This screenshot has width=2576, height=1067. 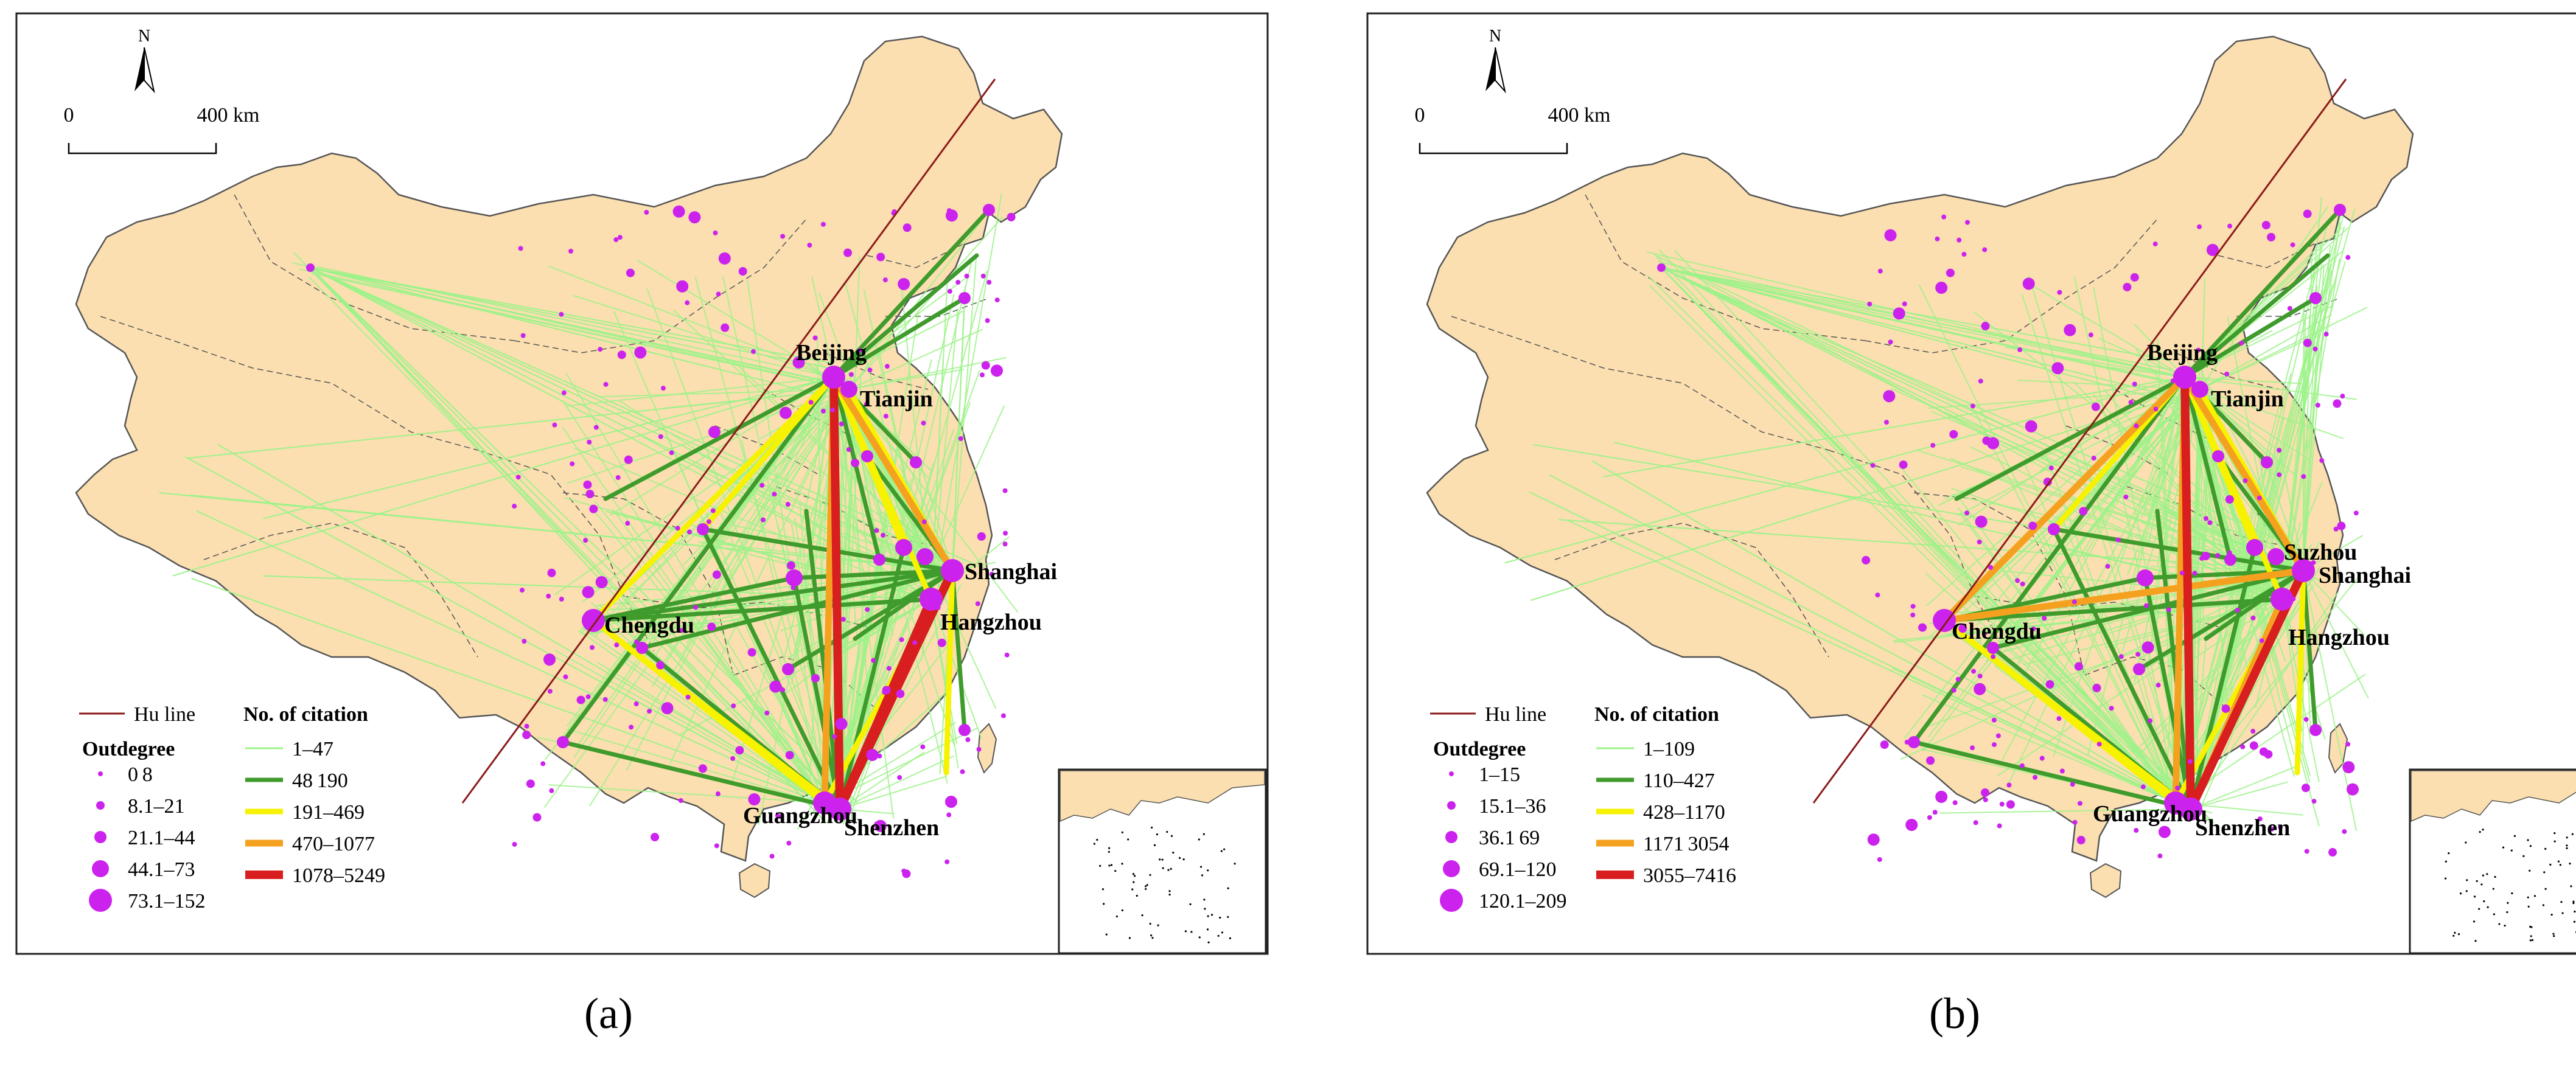 What do you see at coordinates (800, 816) in the screenshot?
I see `city-label-guangzhou: Guangzhou` at bounding box center [800, 816].